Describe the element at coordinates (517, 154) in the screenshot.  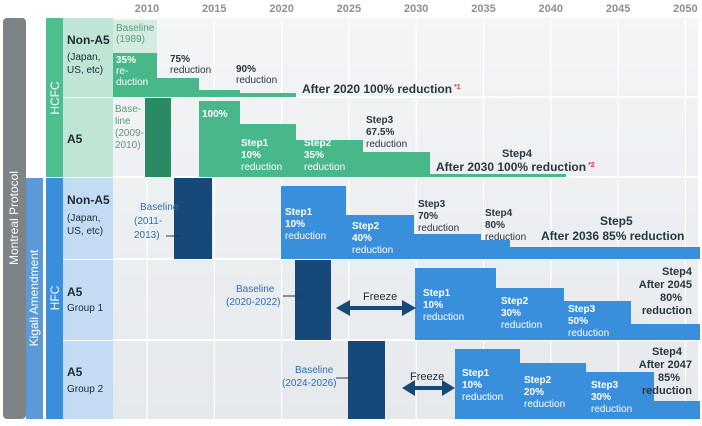
I see `hcfc-a5-step4-title: Step4` at that location.